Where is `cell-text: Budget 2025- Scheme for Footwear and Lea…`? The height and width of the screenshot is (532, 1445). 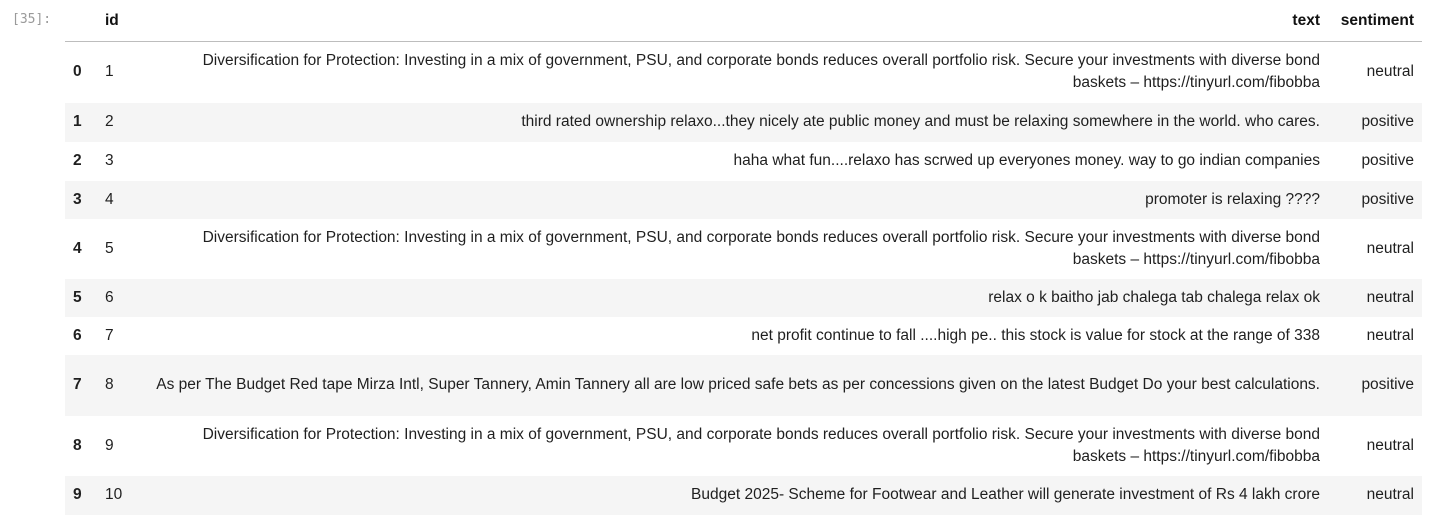 cell-text: Budget 2025- Scheme for Footwear and Lea… is located at coordinates (1005, 494).